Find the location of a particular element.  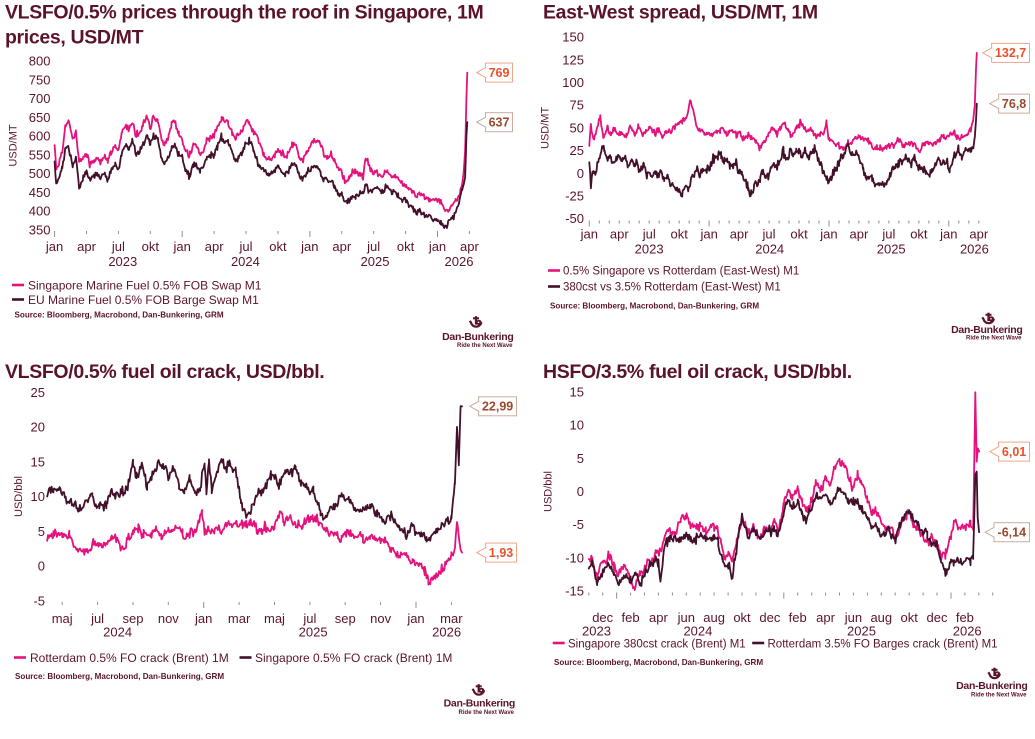

svg-text: 100 is located at coordinates (573, 82).